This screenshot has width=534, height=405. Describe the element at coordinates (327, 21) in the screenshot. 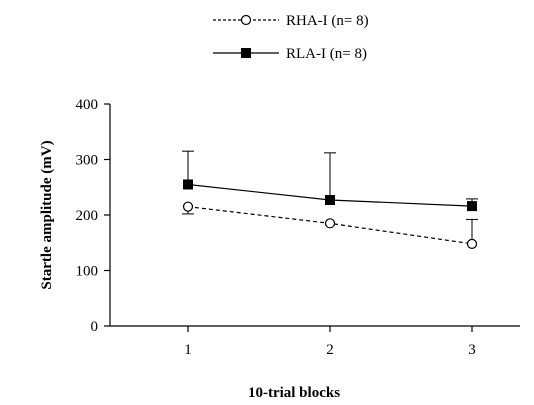

I see `legend-label: RHA-I (n= 8)` at that location.